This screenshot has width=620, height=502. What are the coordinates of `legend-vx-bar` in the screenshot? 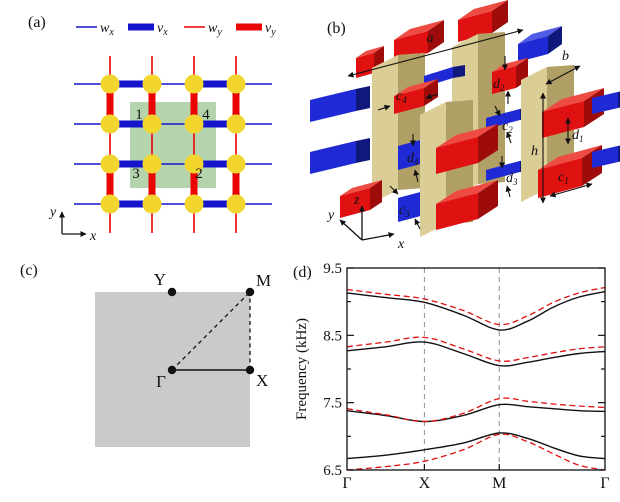 It's located at (141, 27).